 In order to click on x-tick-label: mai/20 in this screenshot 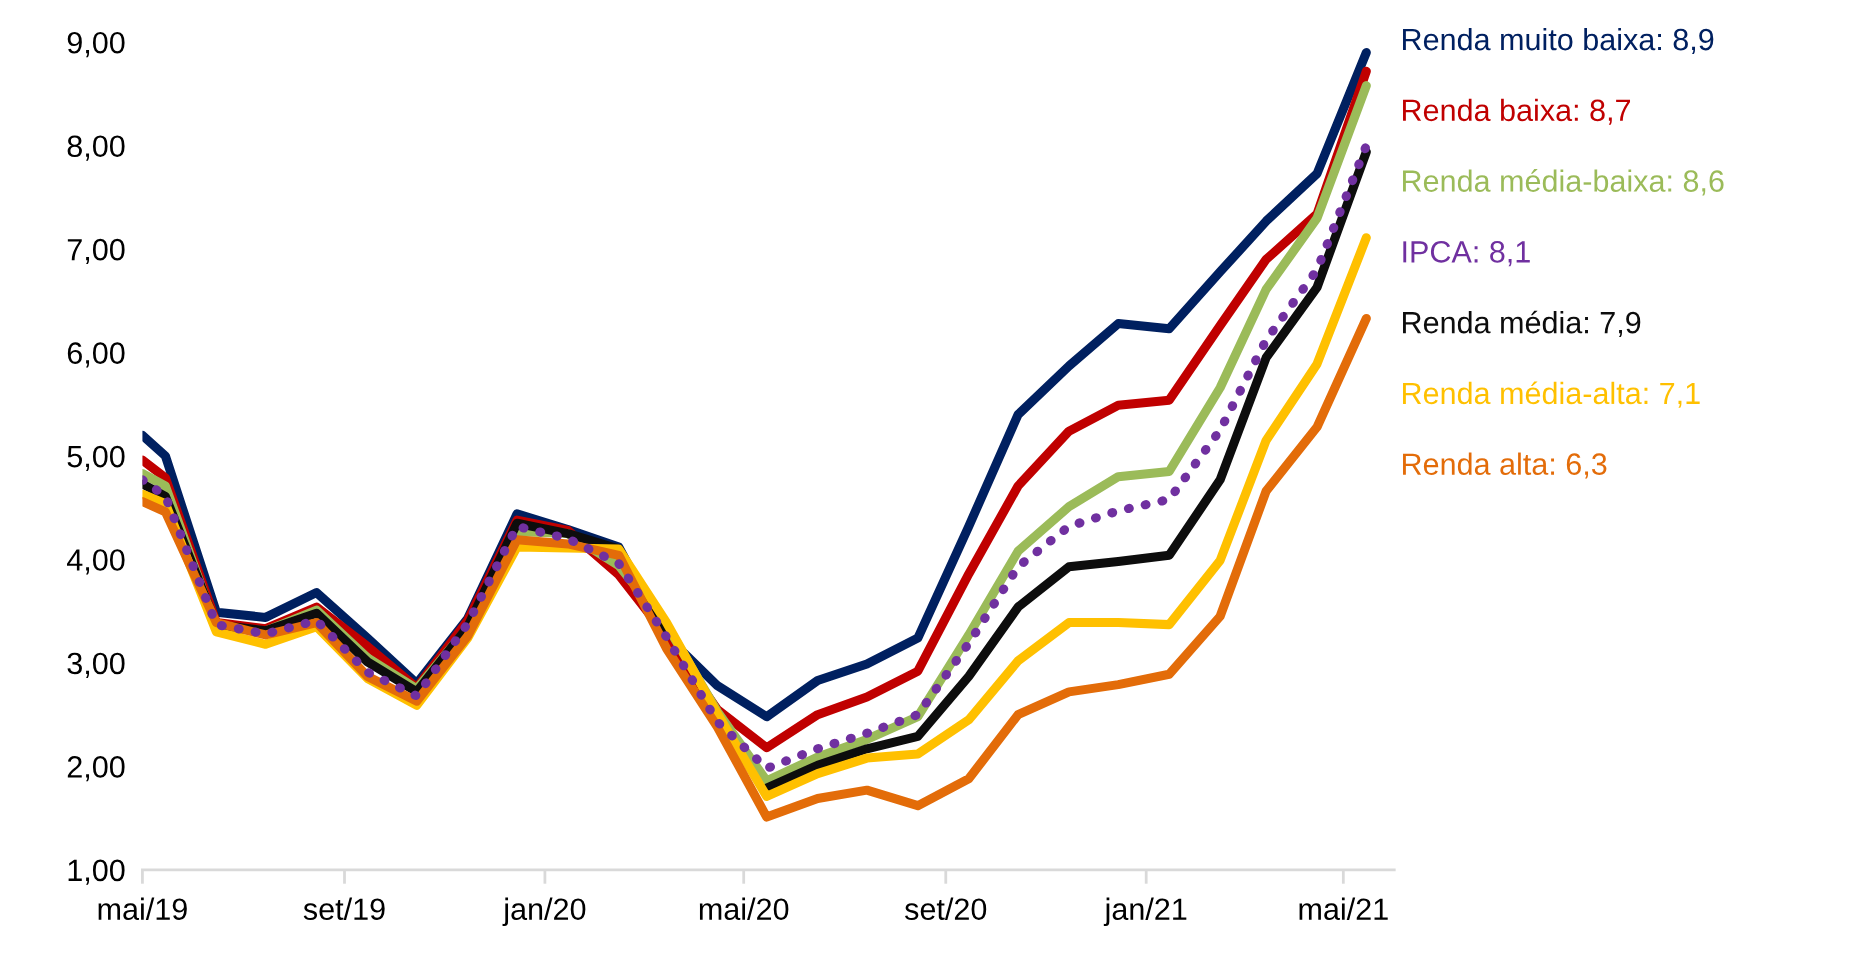, I will do `click(744, 909)`.